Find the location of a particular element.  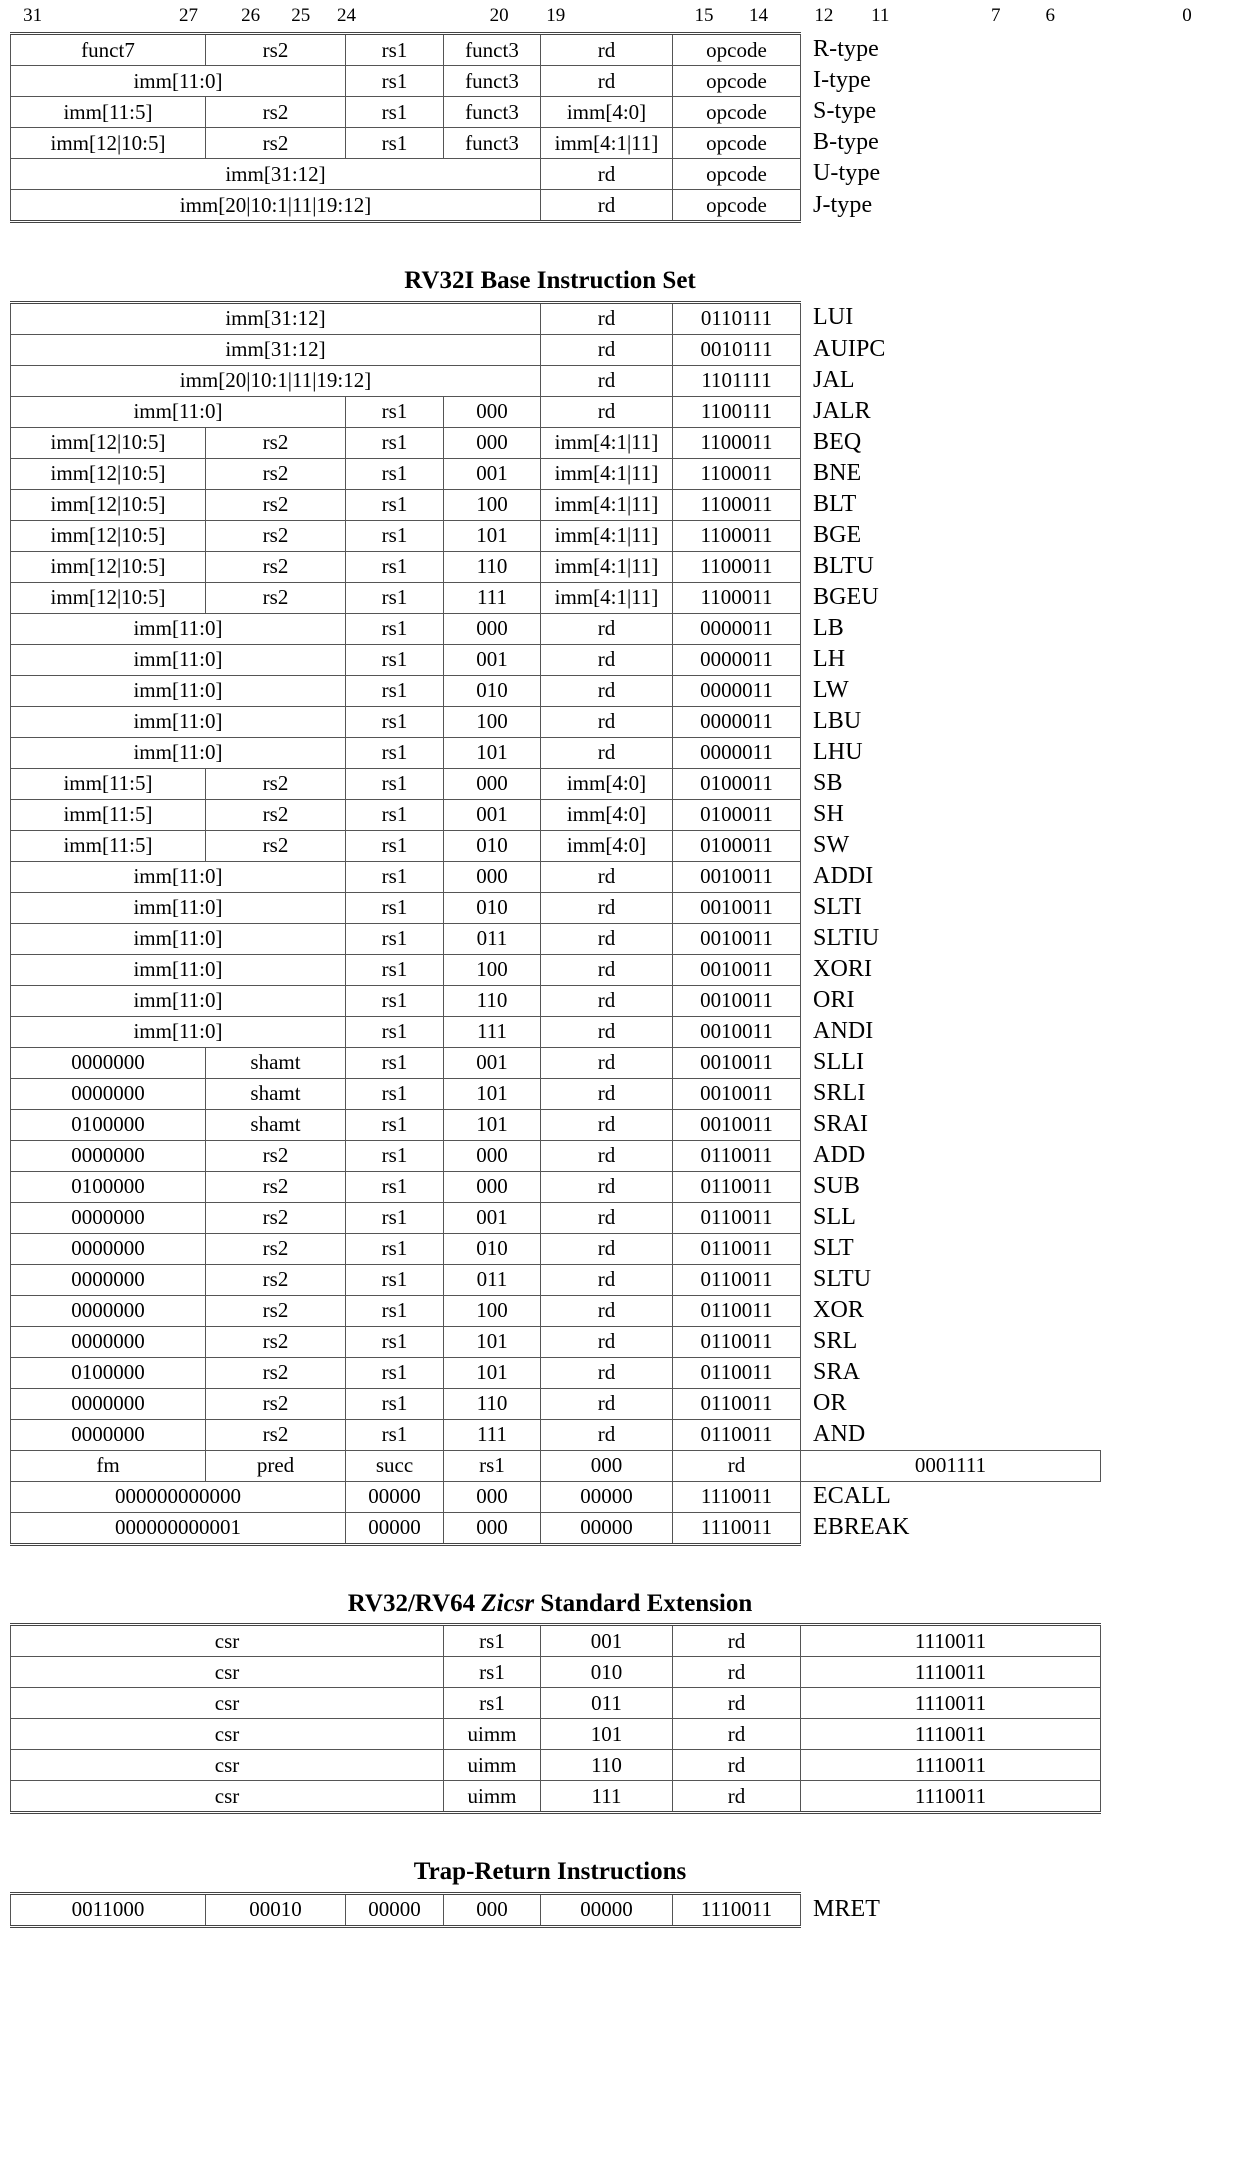

bit-label-24: 24 is located at coordinates (346, 15).